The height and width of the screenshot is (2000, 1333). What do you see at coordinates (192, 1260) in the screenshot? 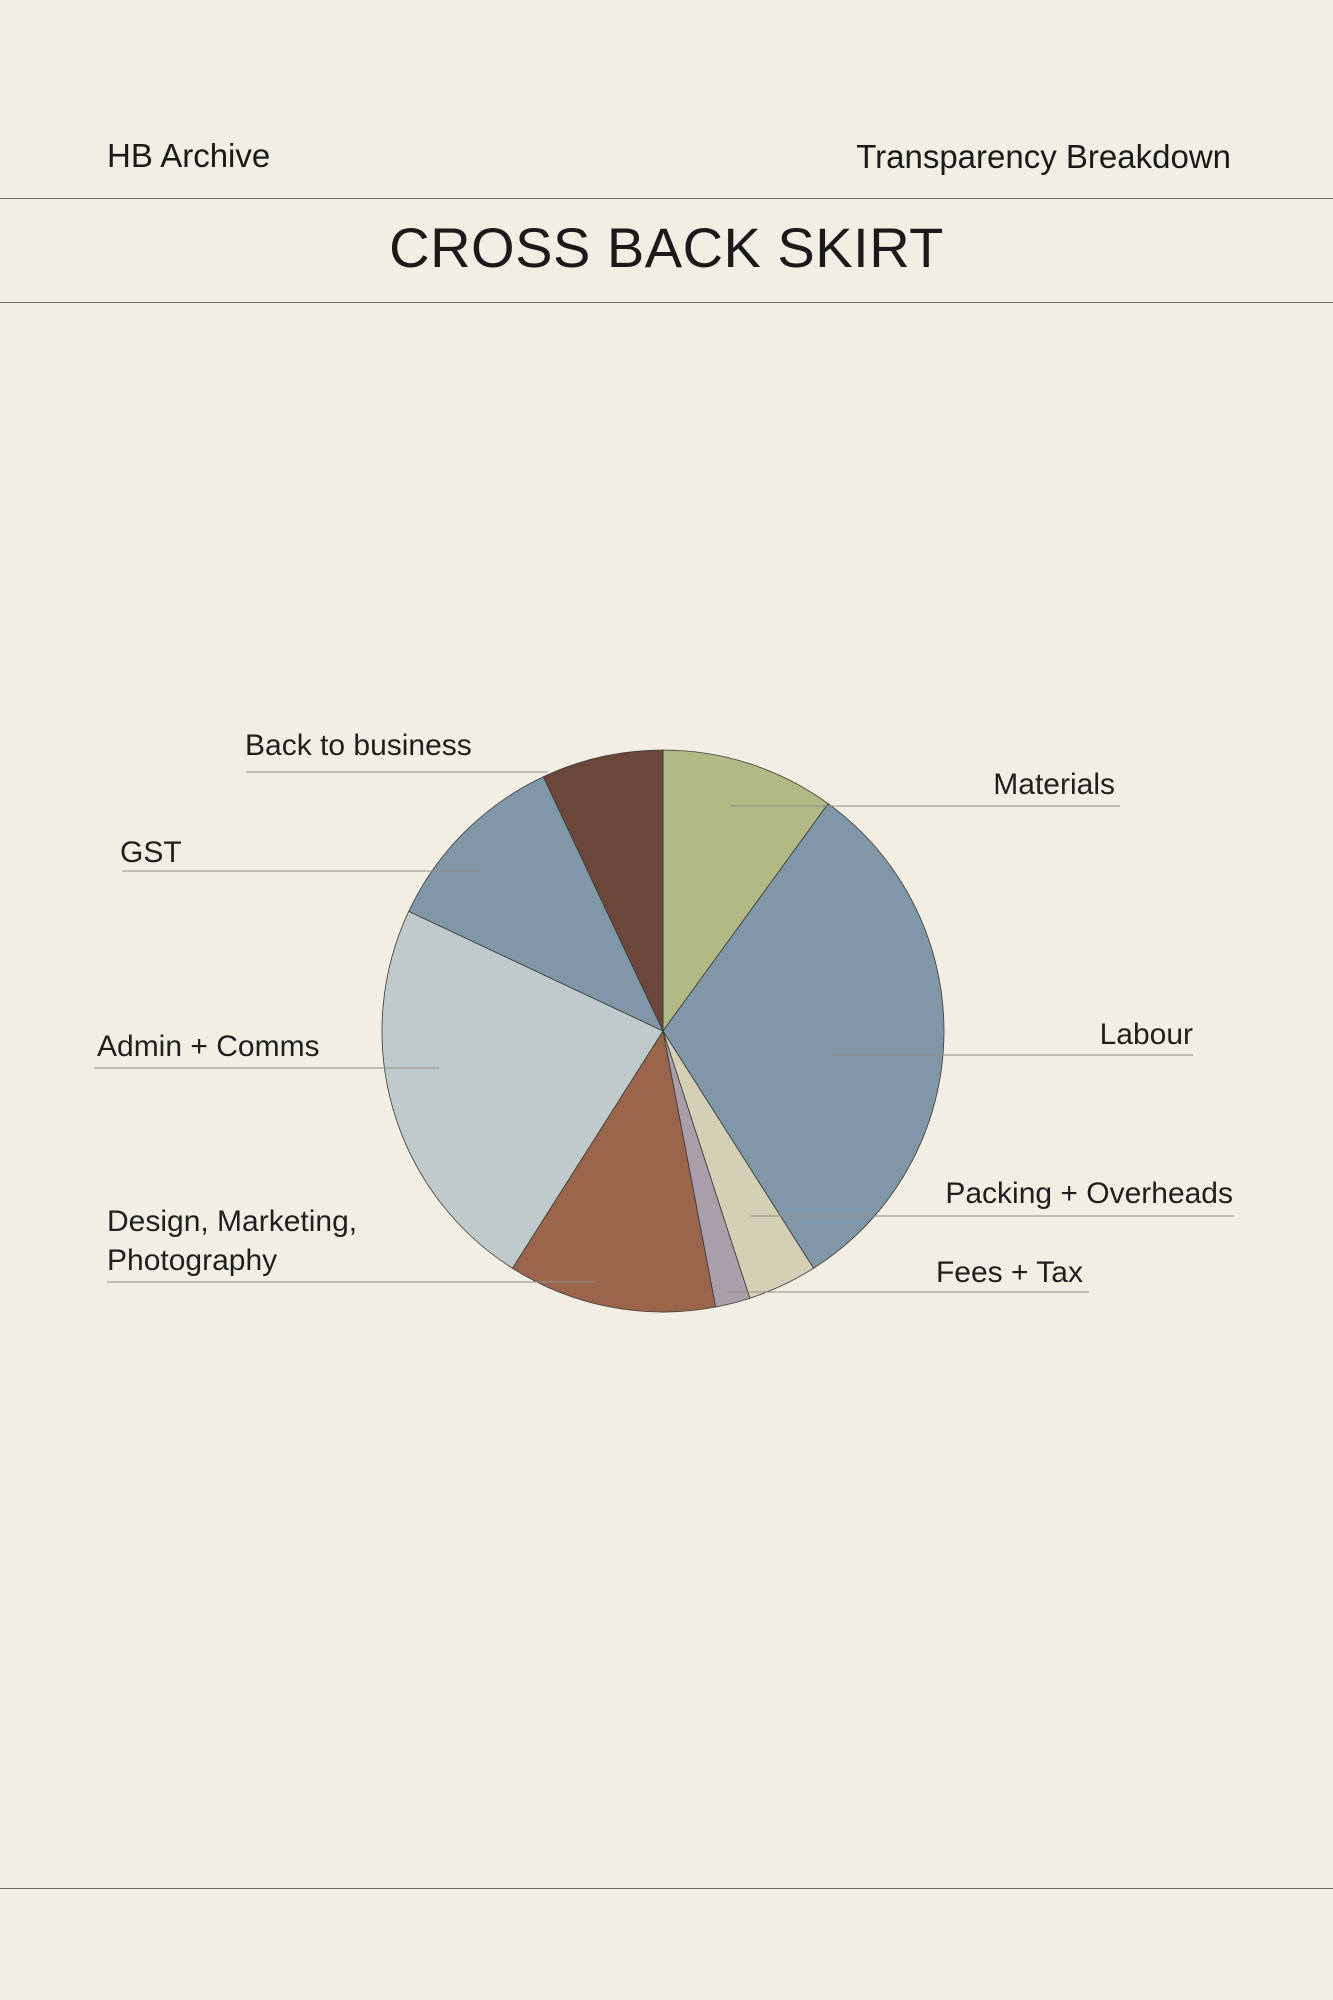
I see `label-design-line2: Photography` at bounding box center [192, 1260].